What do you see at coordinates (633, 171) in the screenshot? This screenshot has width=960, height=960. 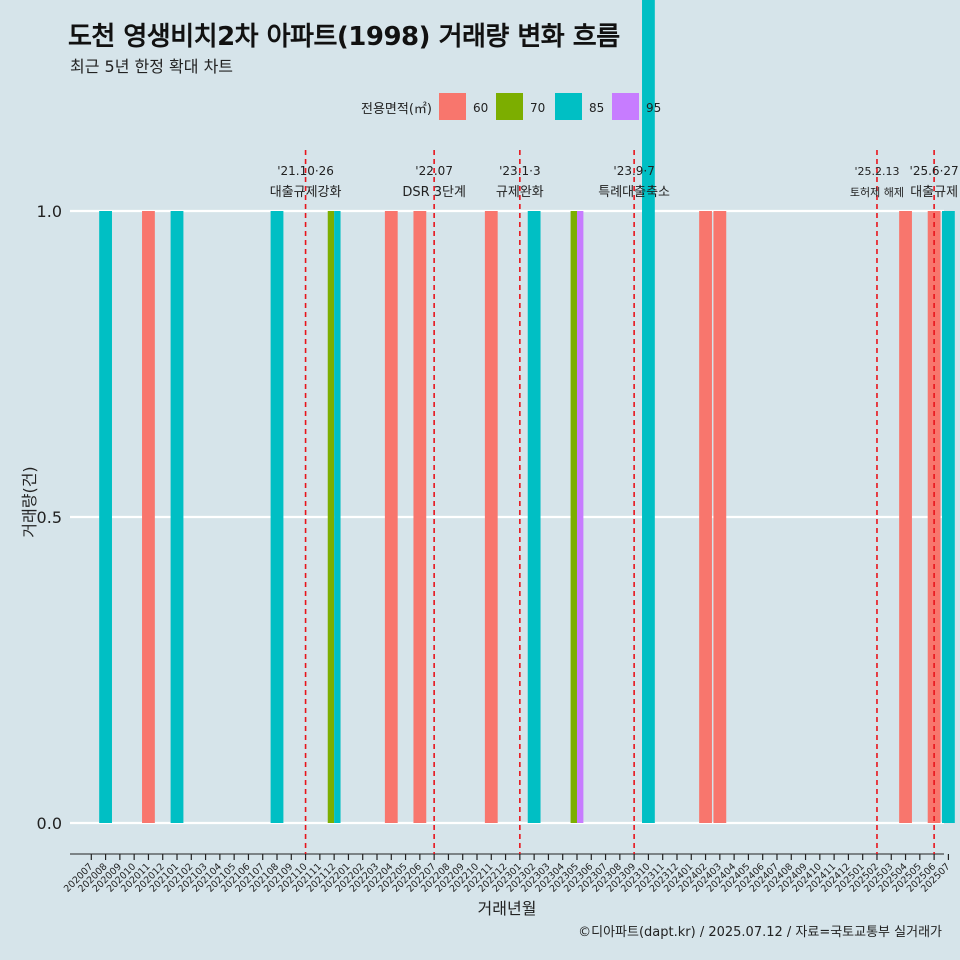 I see `event-date-label: '23.9·7` at bounding box center [633, 171].